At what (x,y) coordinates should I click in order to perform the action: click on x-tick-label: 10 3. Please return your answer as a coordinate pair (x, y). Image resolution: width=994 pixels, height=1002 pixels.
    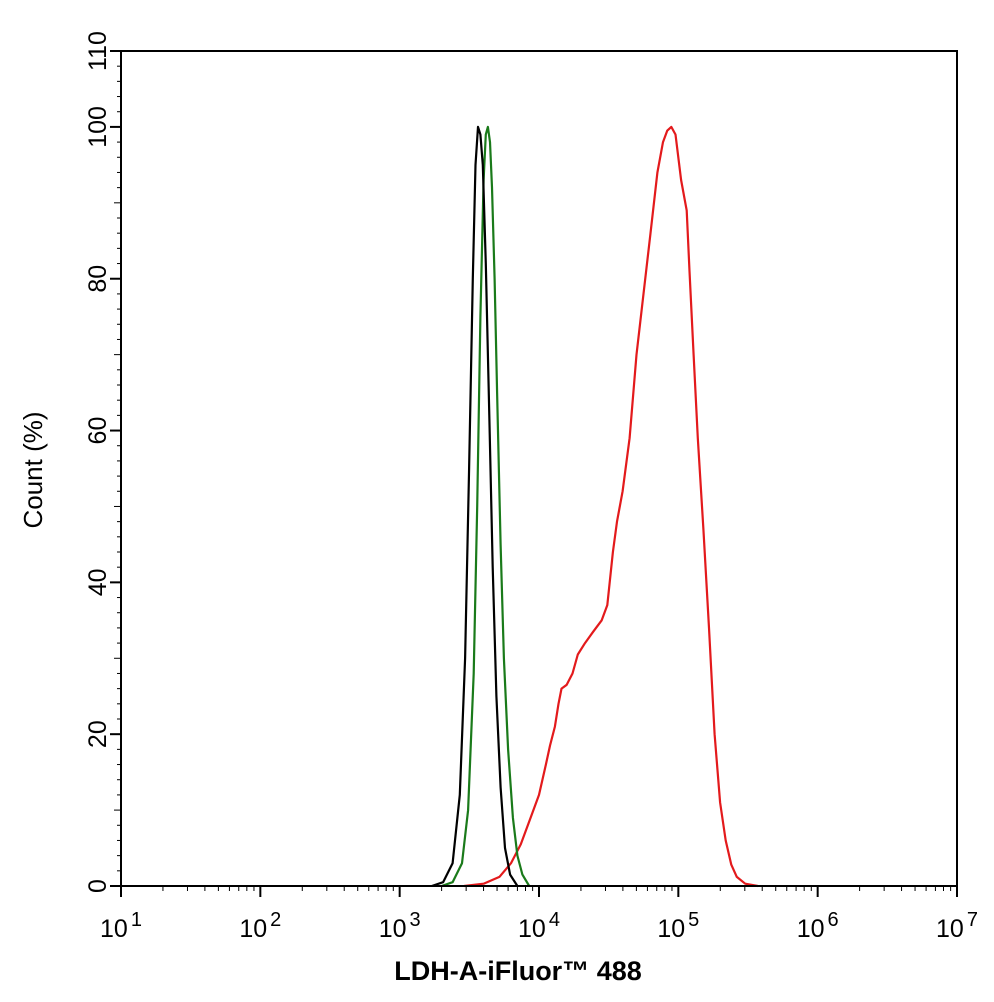
    Looking at the image, I should click on (400, 926).